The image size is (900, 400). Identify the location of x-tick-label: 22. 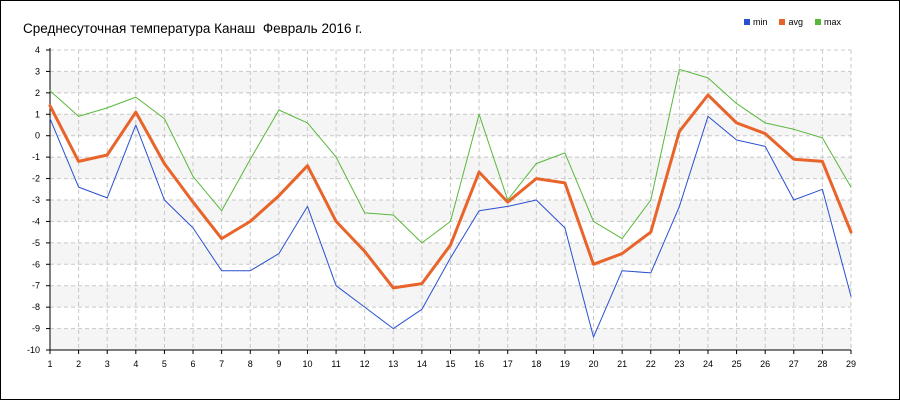
(651, 364).